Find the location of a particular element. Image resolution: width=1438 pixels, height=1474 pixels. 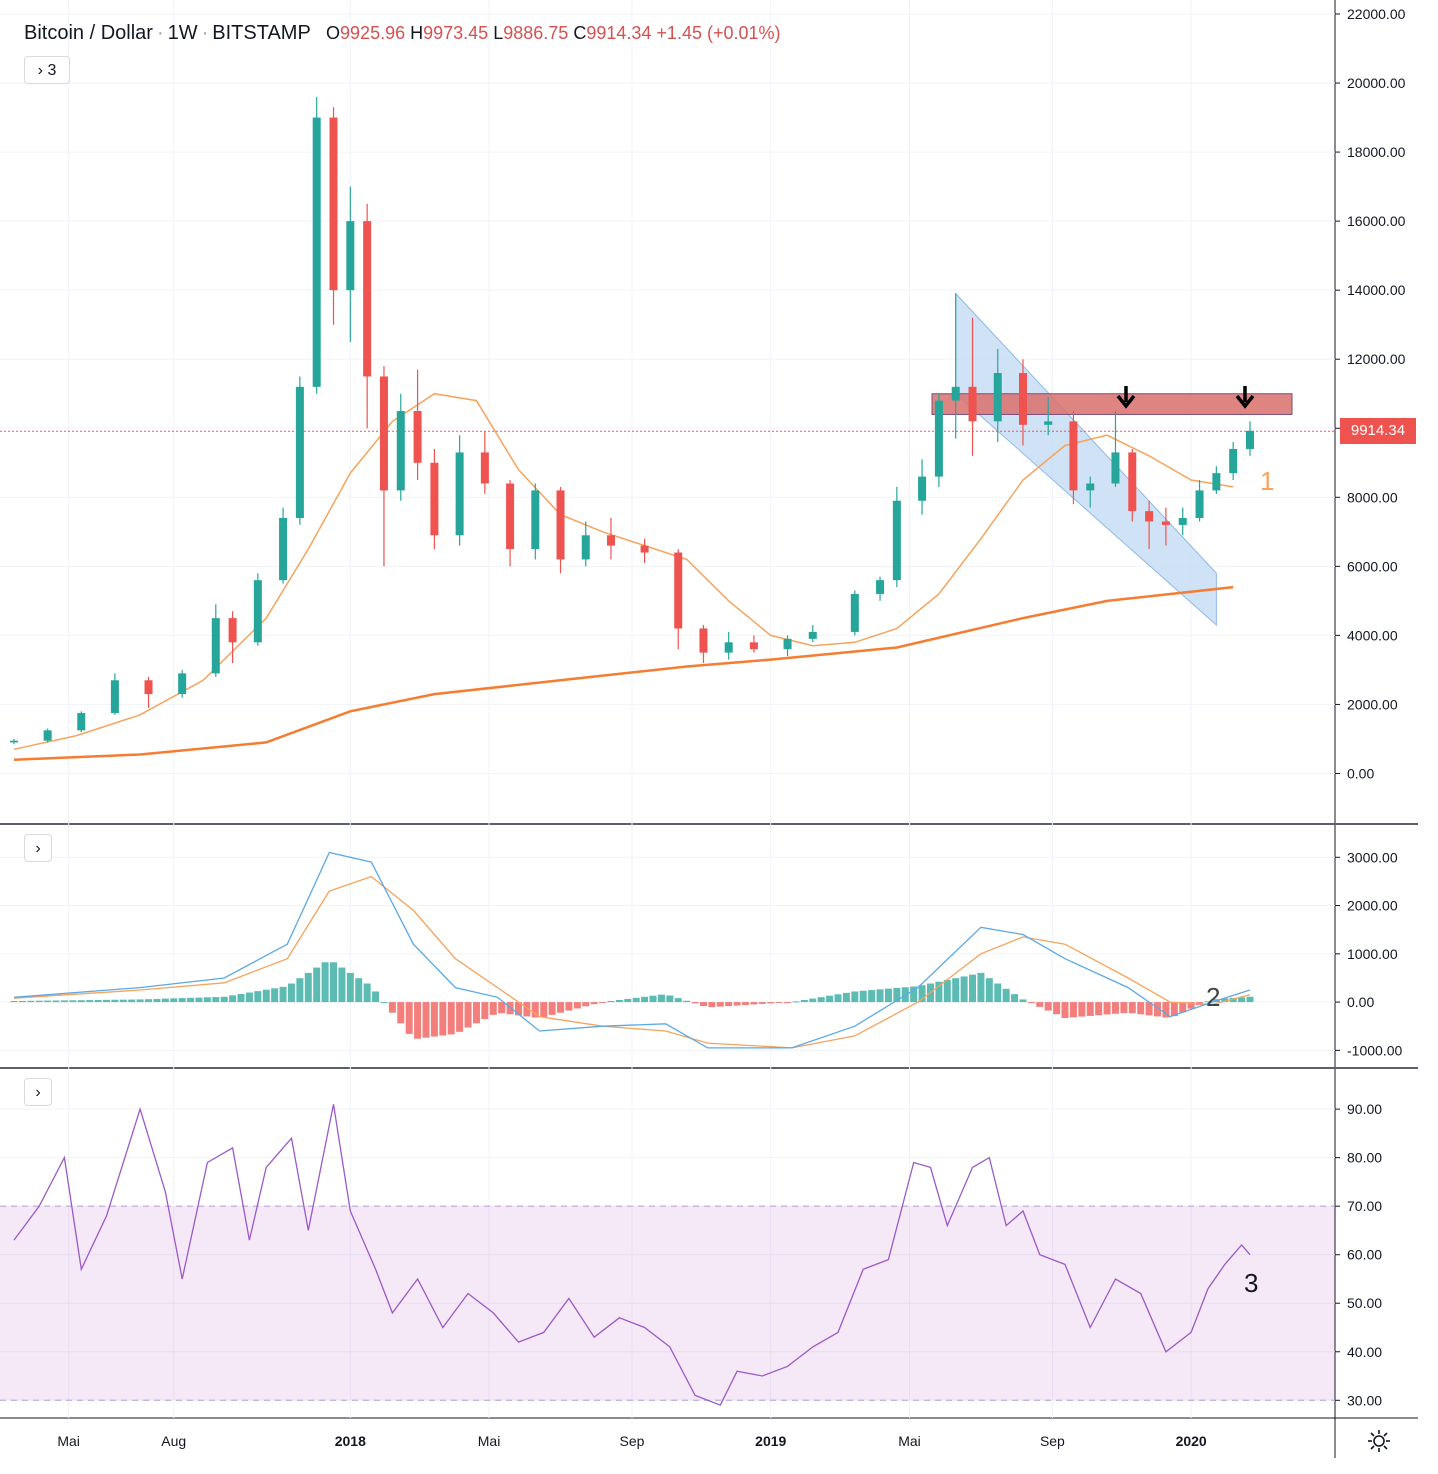

symbol-name: Bitcoin / Dollar is located at coordinates (88, 33).